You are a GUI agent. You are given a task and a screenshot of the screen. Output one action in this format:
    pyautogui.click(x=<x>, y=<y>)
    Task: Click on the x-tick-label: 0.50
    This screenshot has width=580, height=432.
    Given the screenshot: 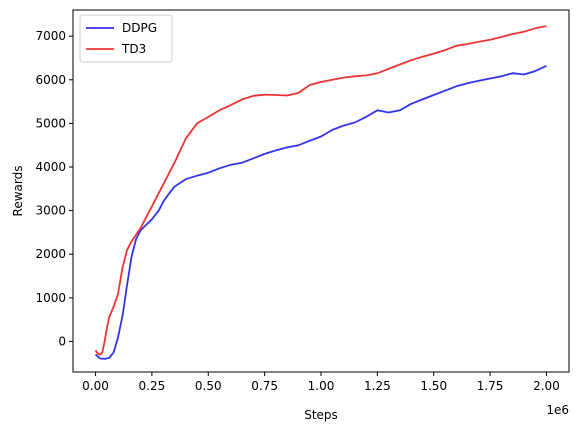 What is the action you would take?
    pyautogui.click(x=208, y=386)
    